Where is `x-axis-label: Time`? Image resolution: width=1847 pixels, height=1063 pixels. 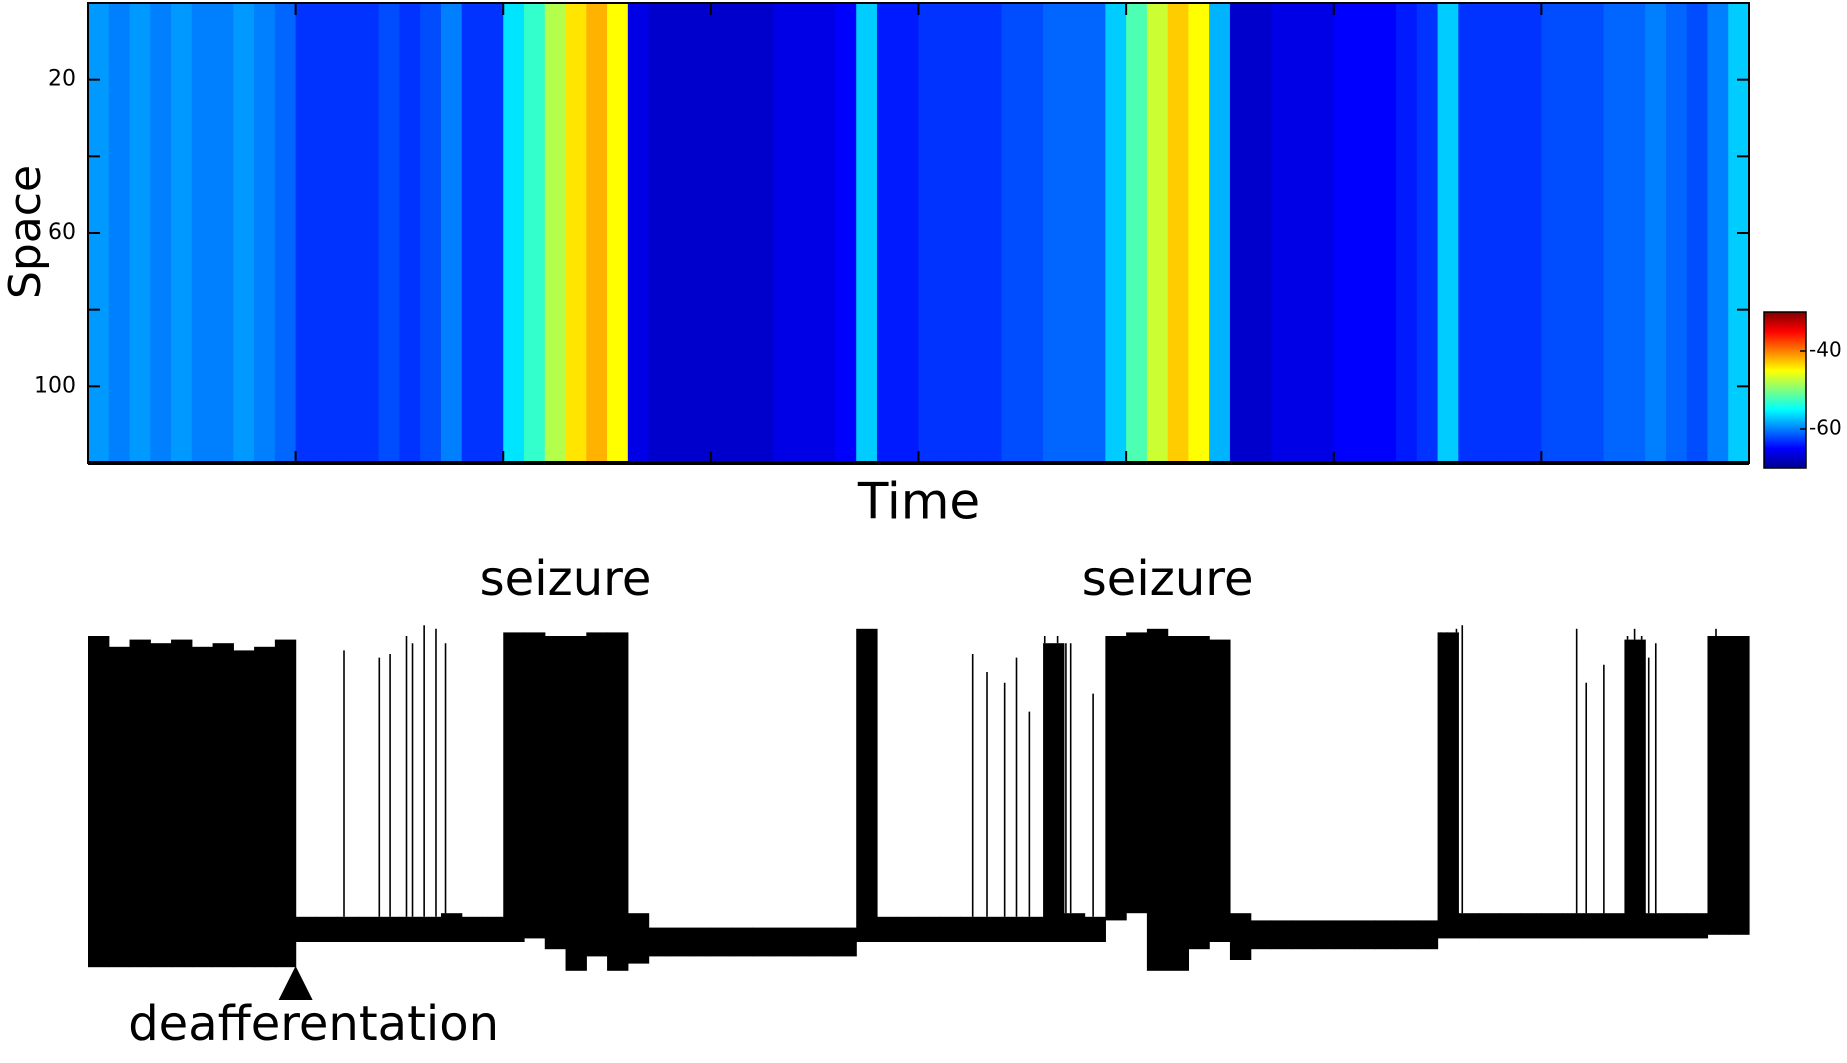 x-axis-label: Time is located at coordinates (918, 502).